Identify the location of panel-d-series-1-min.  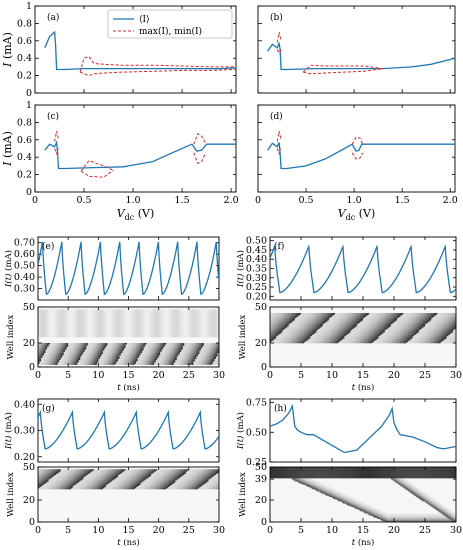
(279, 152).